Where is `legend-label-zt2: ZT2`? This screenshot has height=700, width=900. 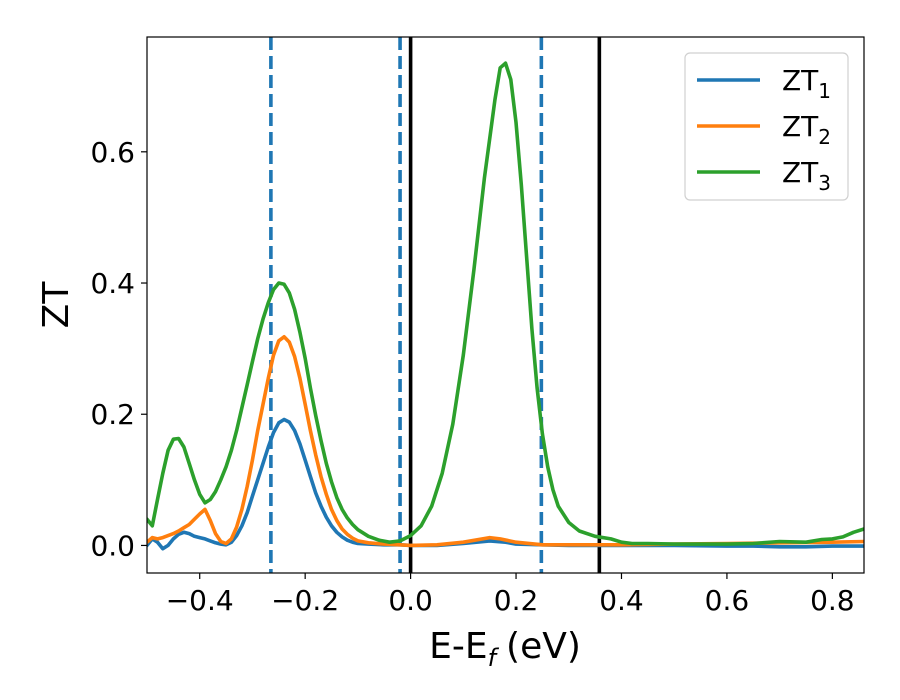 legend-label-zt2: ZT2 is located at coordinates (806, 129).